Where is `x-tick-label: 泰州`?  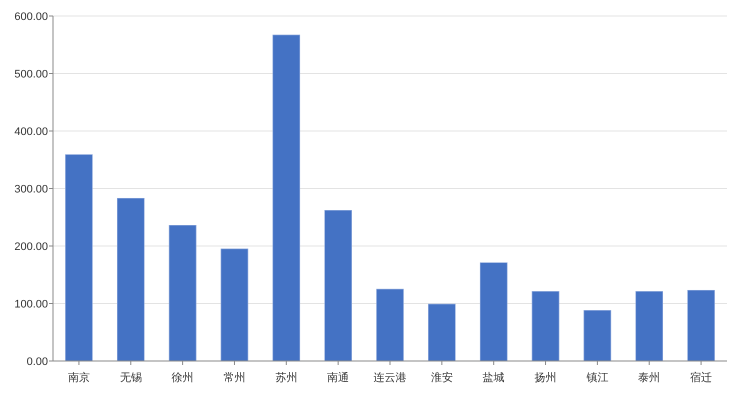
x-tick-label: 泰州 is located at coordinates (649, 377).